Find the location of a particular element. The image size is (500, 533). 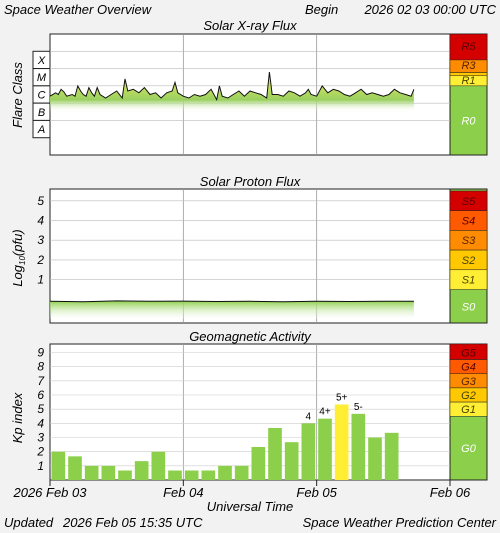

proton-tick-label: 2 is located at coordinates (40, 260).